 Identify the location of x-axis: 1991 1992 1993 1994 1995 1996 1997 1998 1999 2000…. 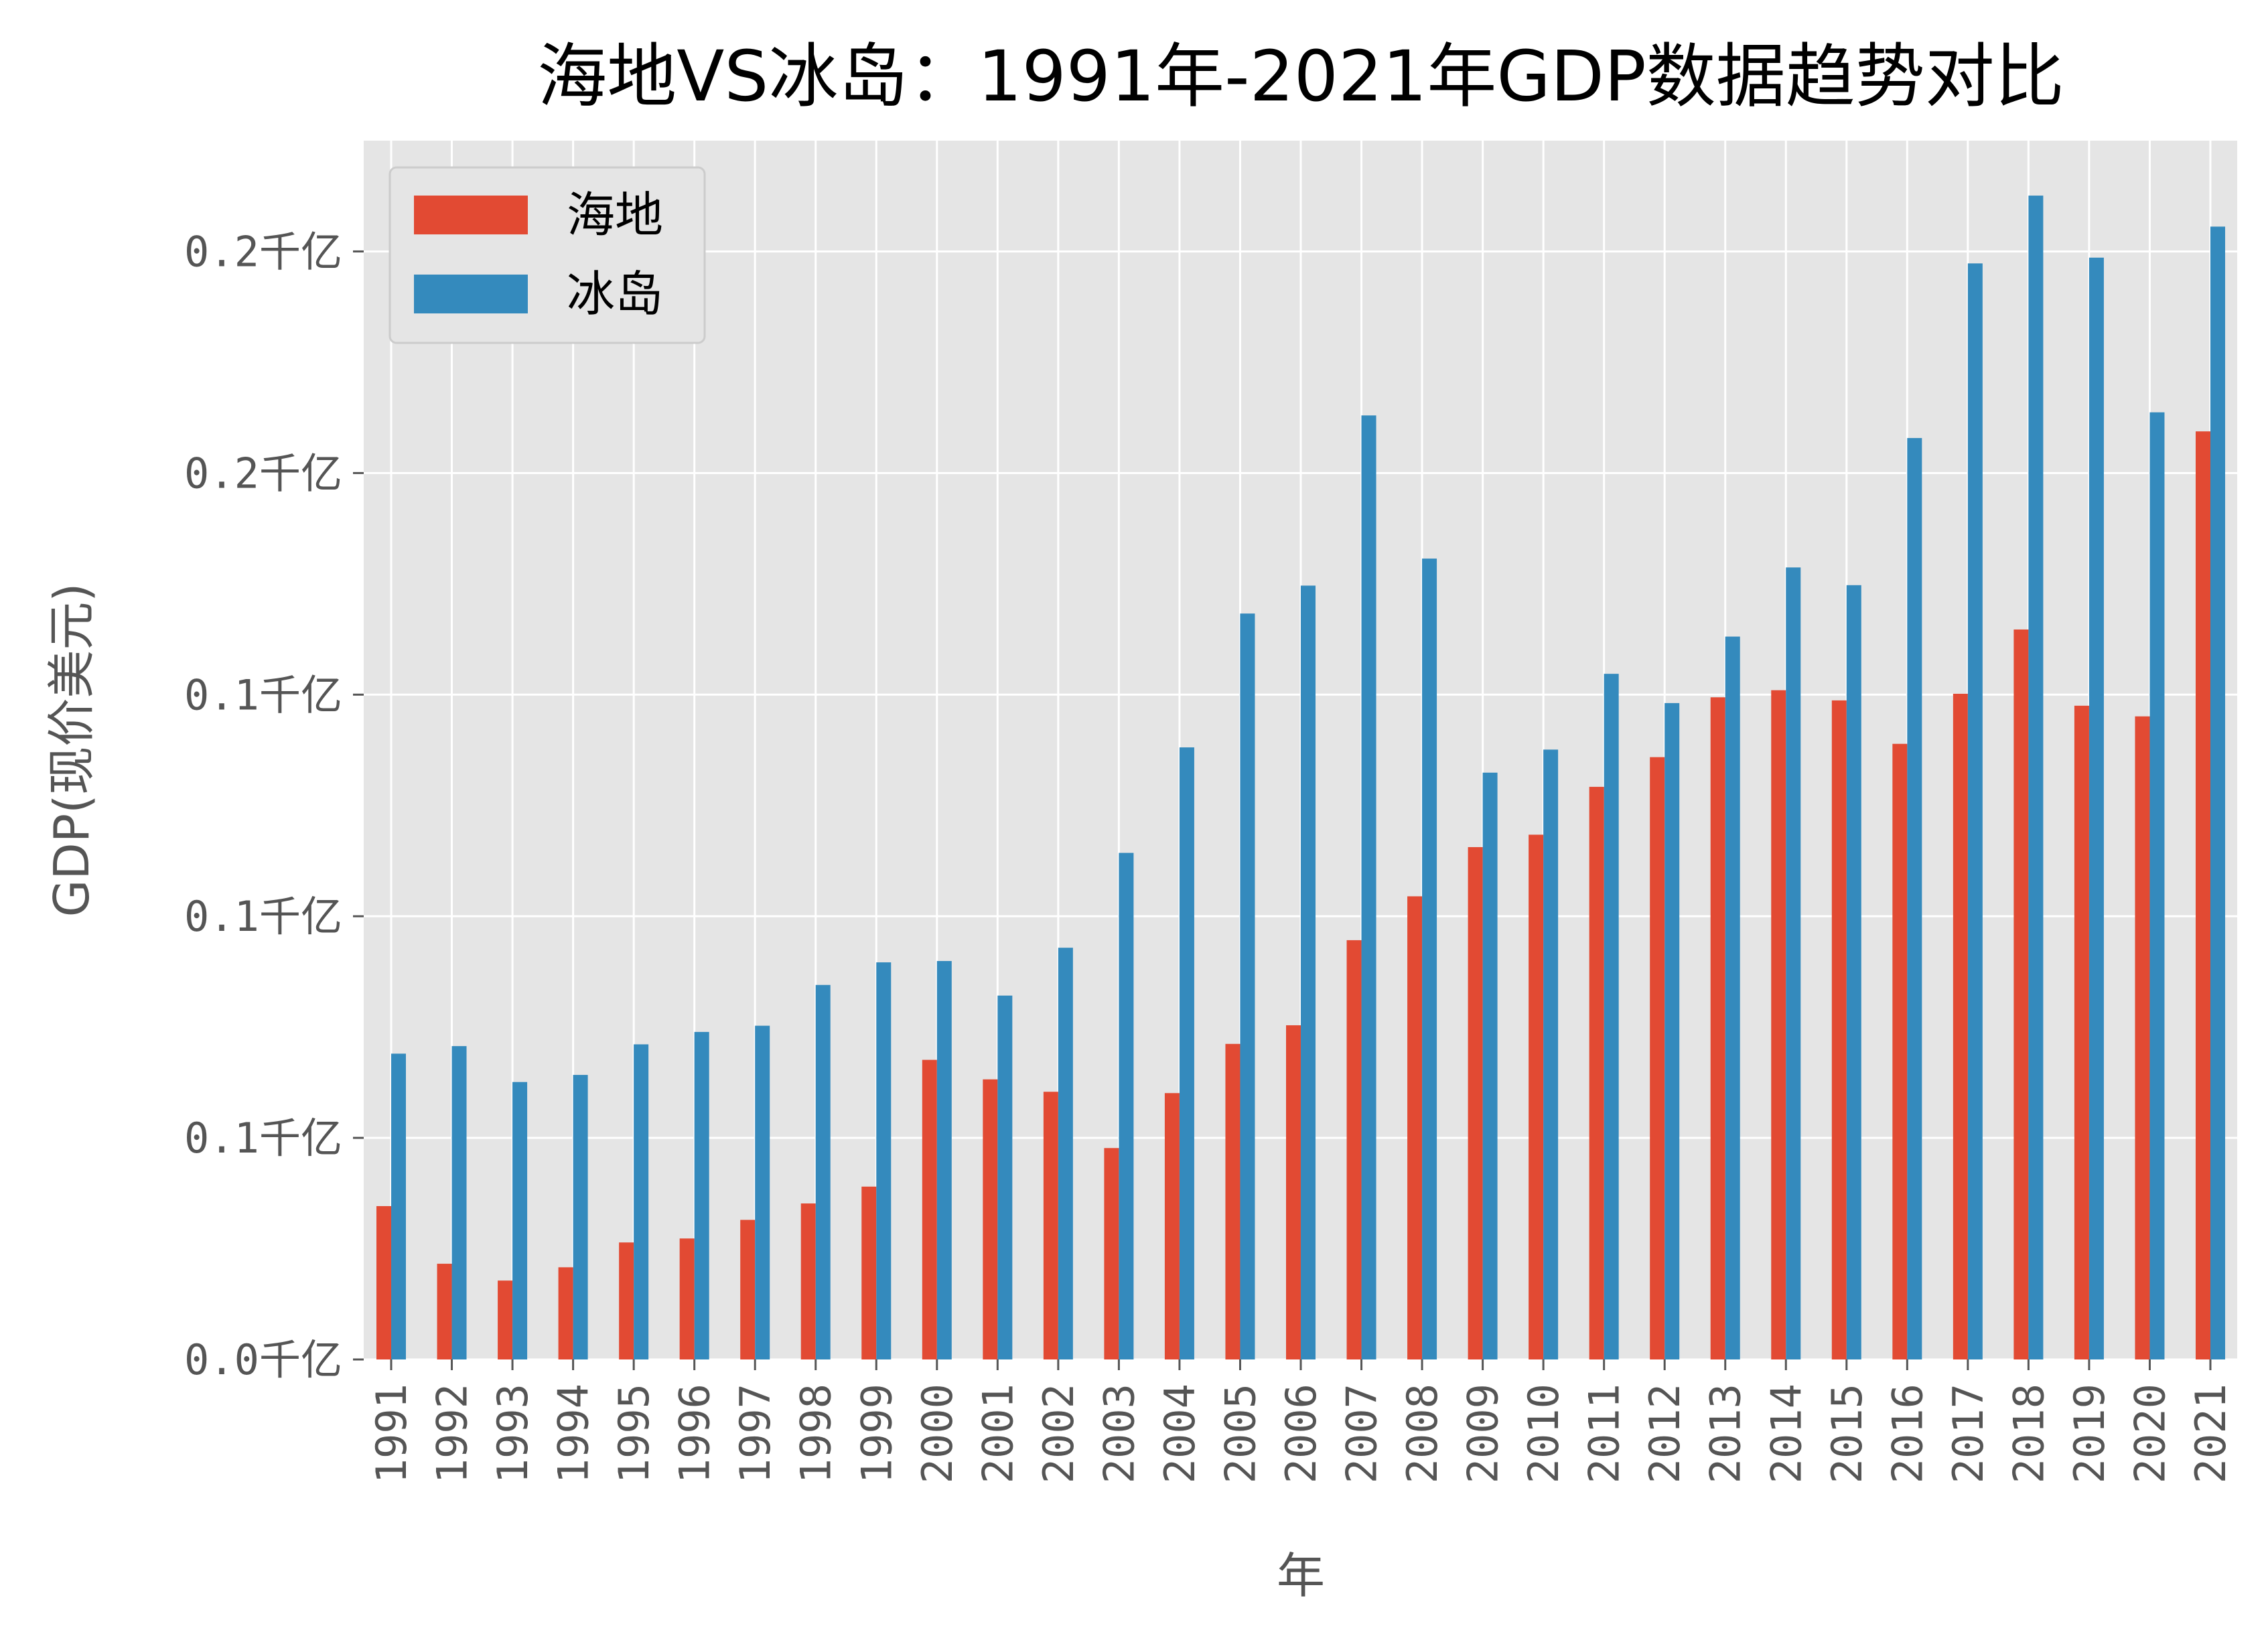
(1301, 1421).